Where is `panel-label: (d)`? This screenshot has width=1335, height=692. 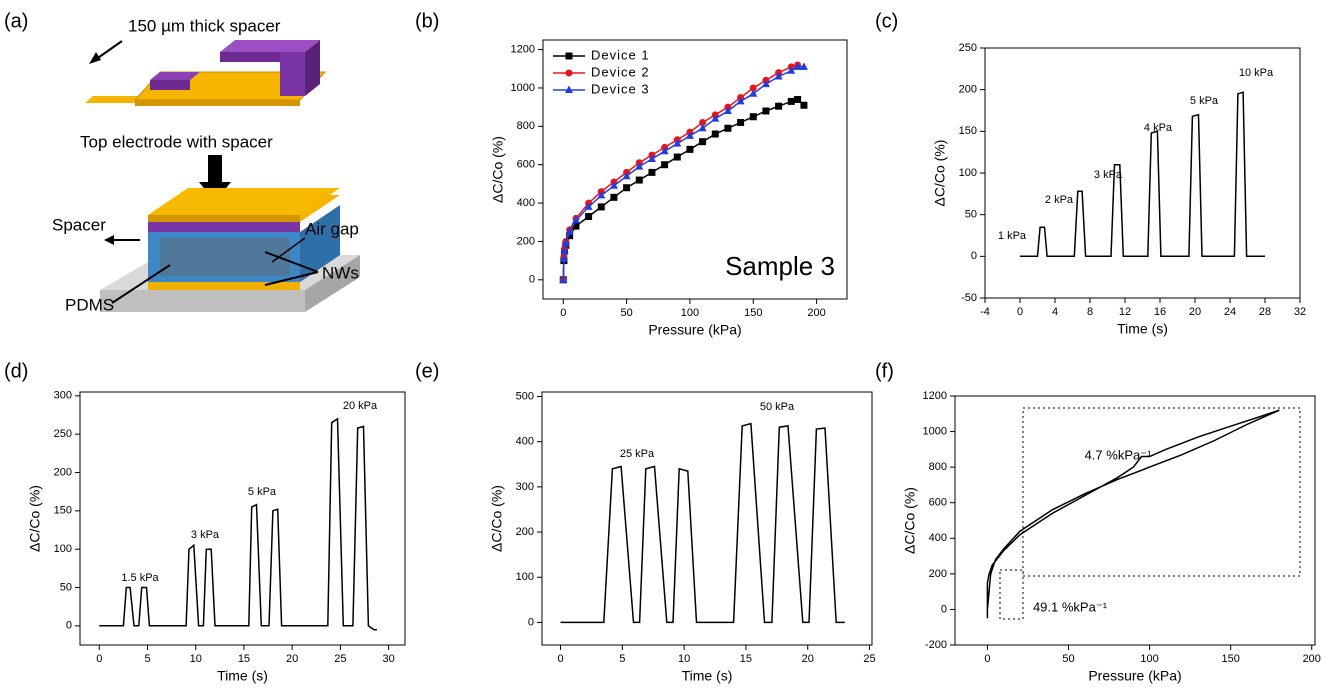
panel-label: (d) is located at coordinates (16, 371).